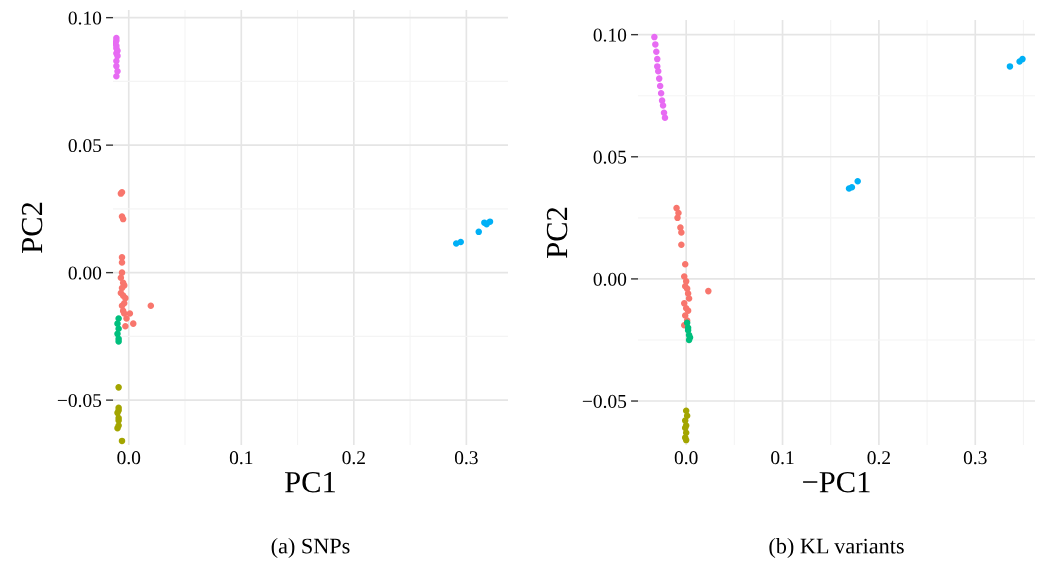  What do you see at coordinates (836, 548) in the screenshot?
I see `text: (b) KL variants` at bounding box center [836, 548].